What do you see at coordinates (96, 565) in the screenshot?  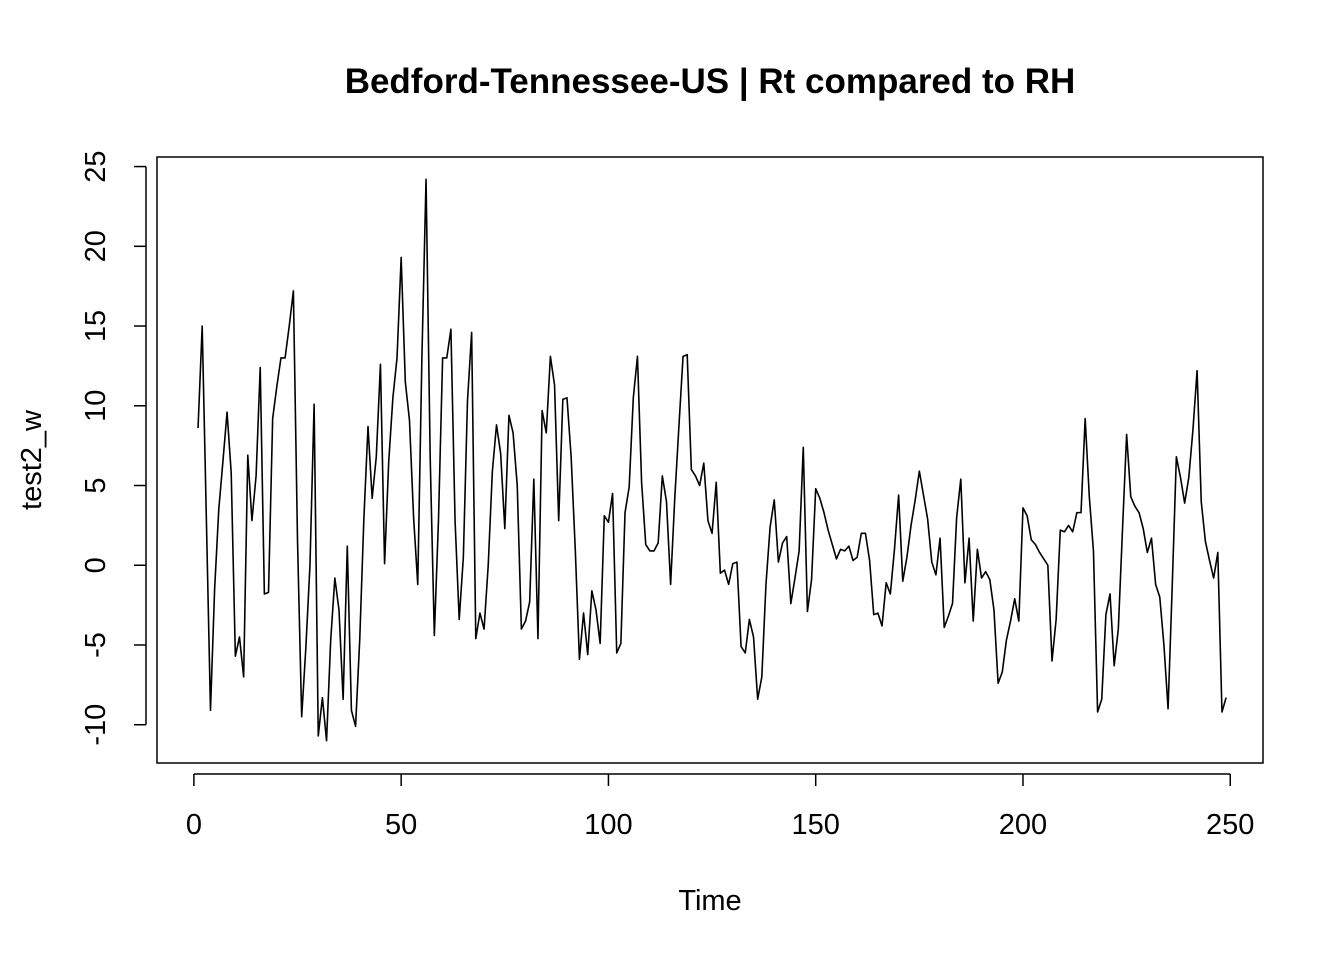 I see `y-tick-label: 0` at bounding box center [96, 565].